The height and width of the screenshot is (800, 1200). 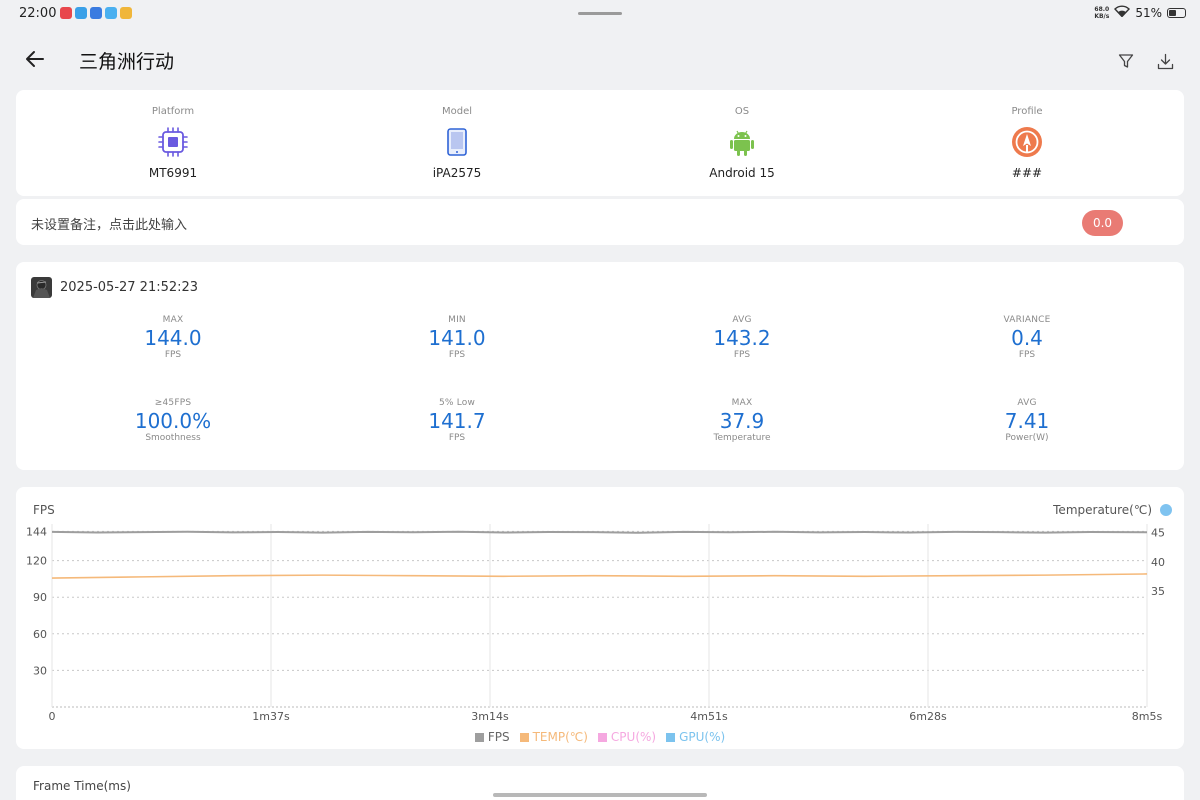 I want to click on x-tick-label: 3m14s, so click(x=490, y=716).